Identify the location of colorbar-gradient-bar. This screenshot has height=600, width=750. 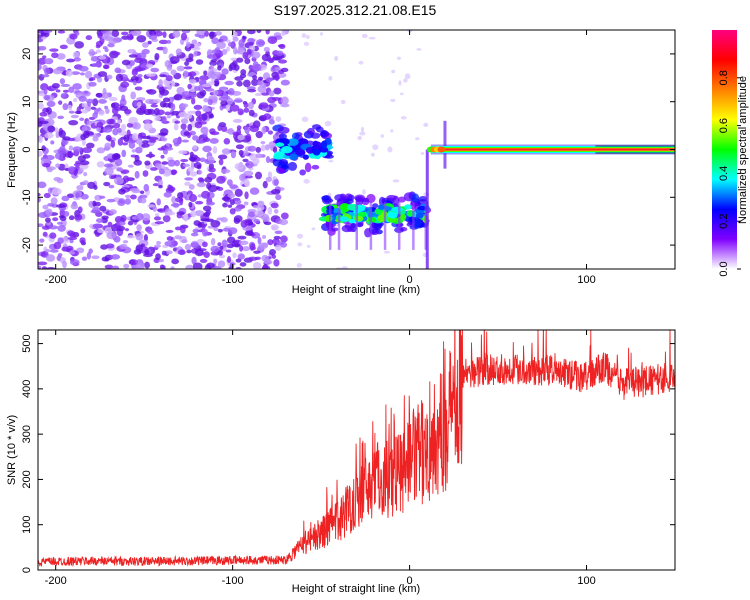
(724, 149).